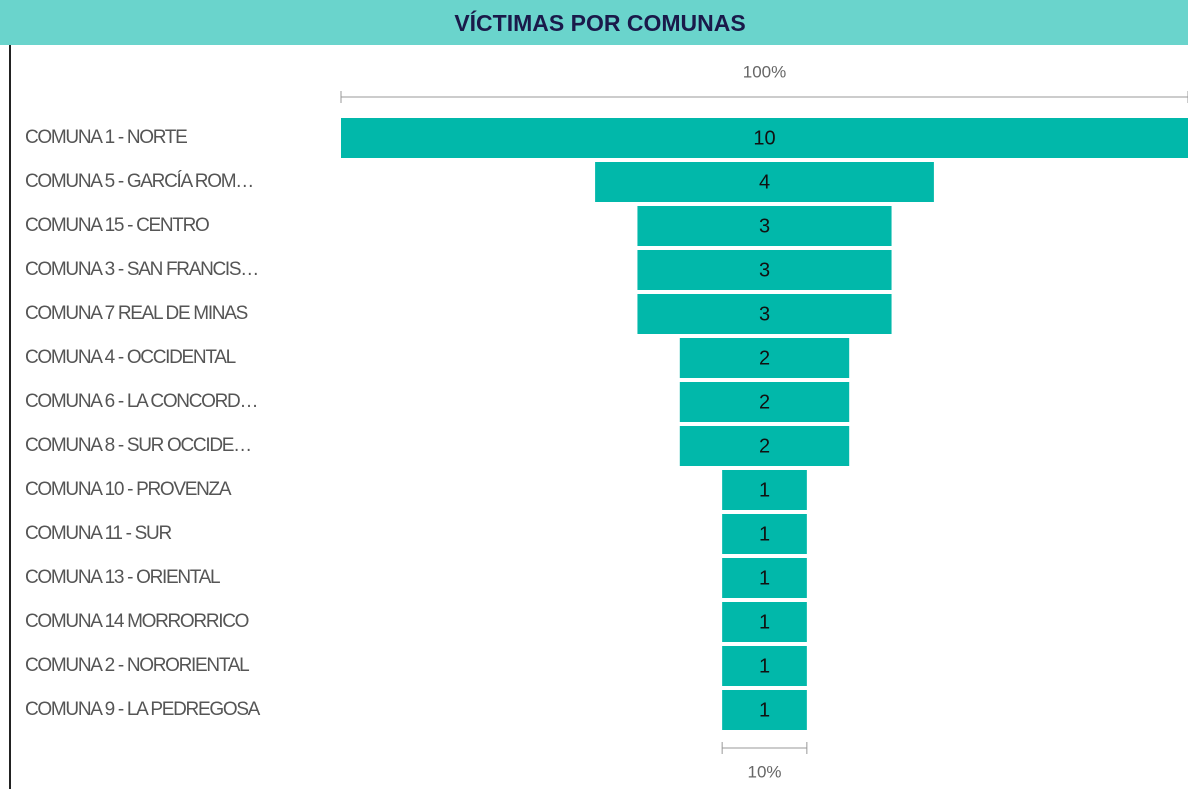 The image size is (1188, 789). What do you see at coordinates (98, 533) in the screenshot?
I see `category-label: COMUNA 11 - SUR` at bounding box center [98, 533].